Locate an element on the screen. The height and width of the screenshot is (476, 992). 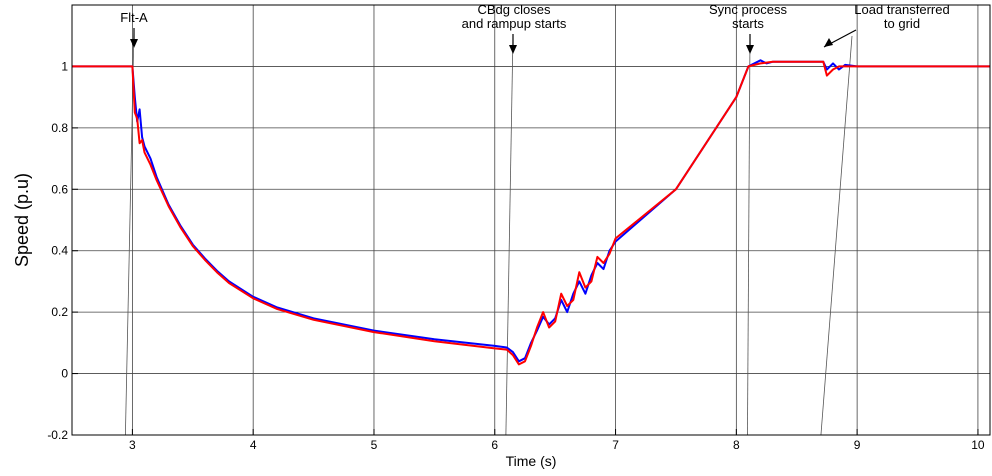
flt-a-leader-line is located at coordinates (129, 231).